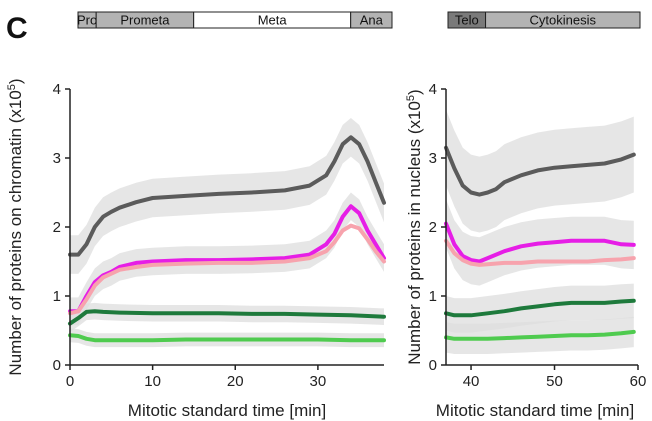 The height and width of the screenshot is (421, 652). I want to click on phase-bar-right: Telo Cytokinesis, so click(544, 20).